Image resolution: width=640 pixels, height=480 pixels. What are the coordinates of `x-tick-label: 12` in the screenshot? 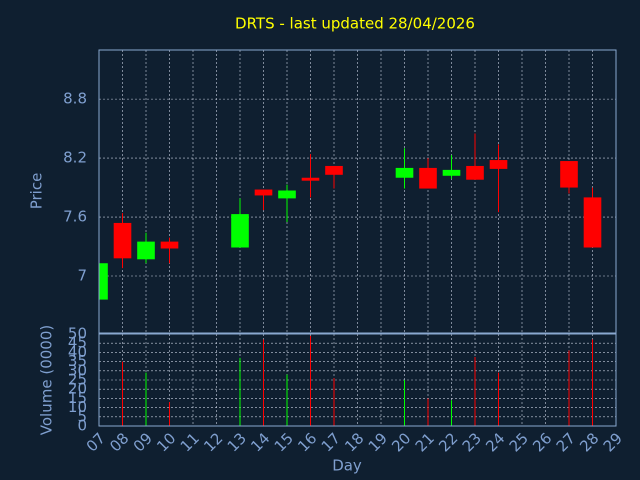 It's located at (213, 442).